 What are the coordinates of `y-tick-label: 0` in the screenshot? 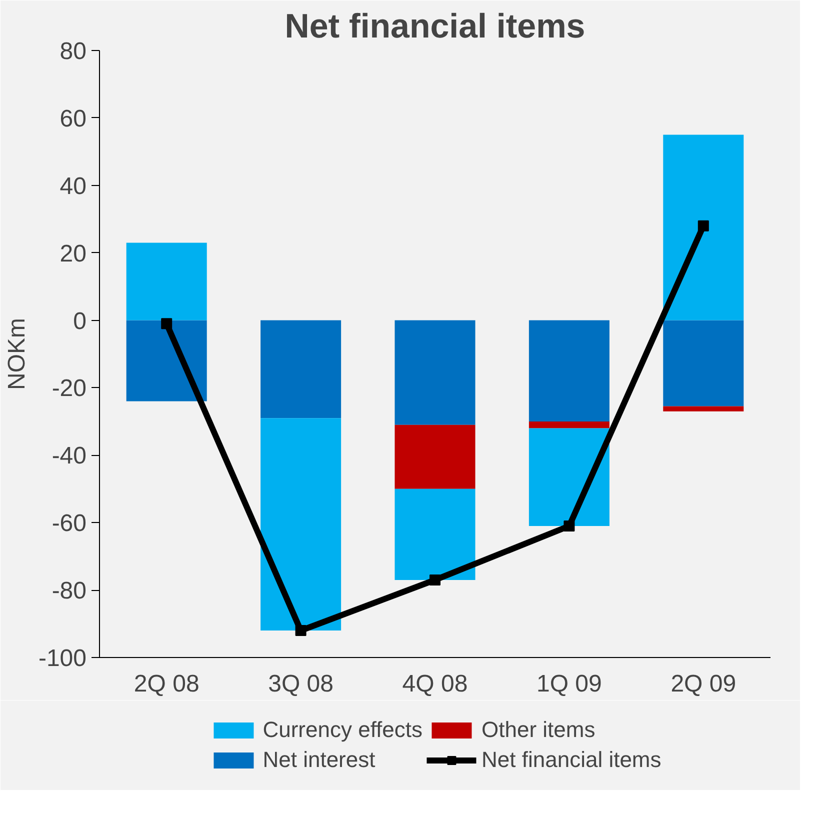 It's located at (80, 321).